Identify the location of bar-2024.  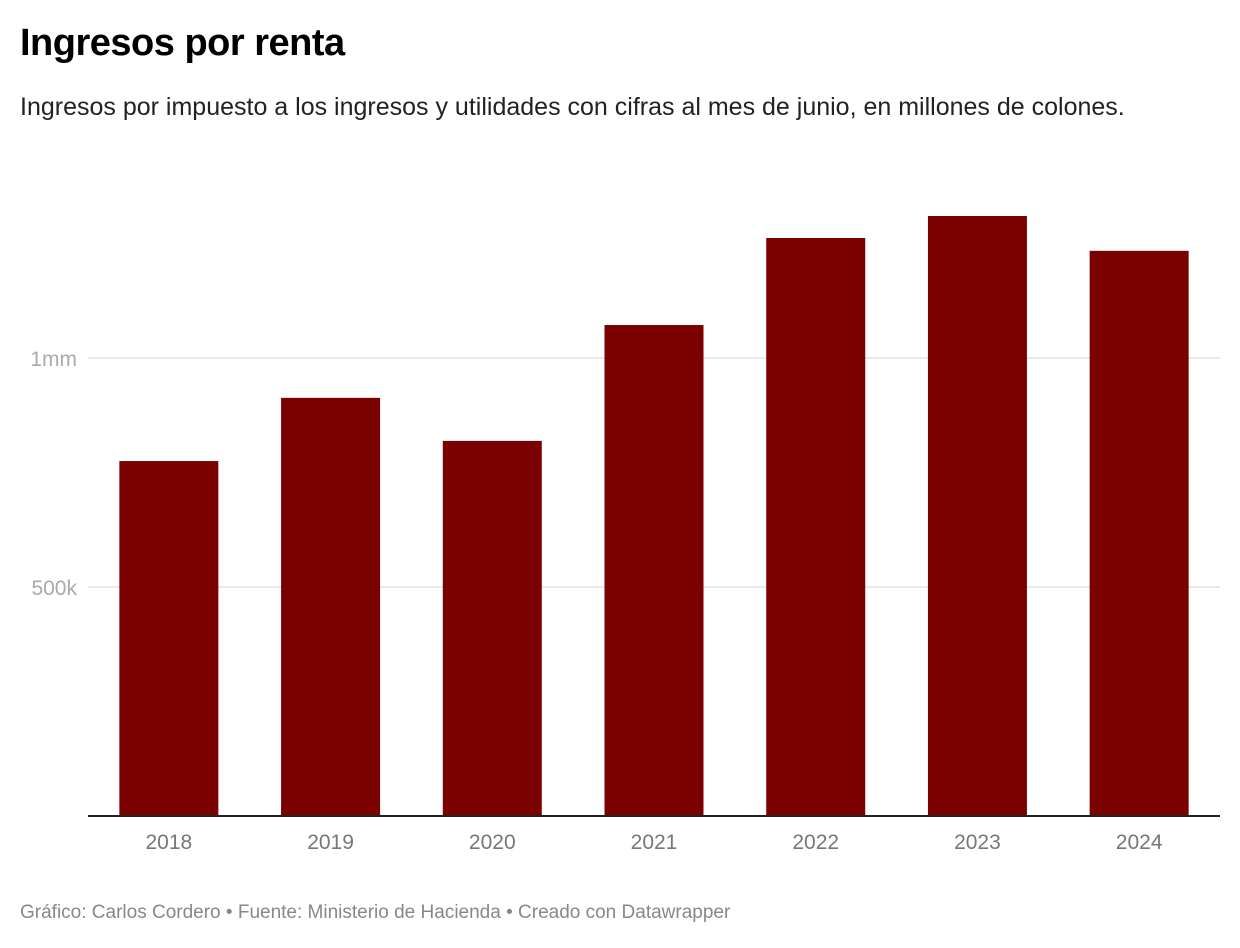
(1139, 533).